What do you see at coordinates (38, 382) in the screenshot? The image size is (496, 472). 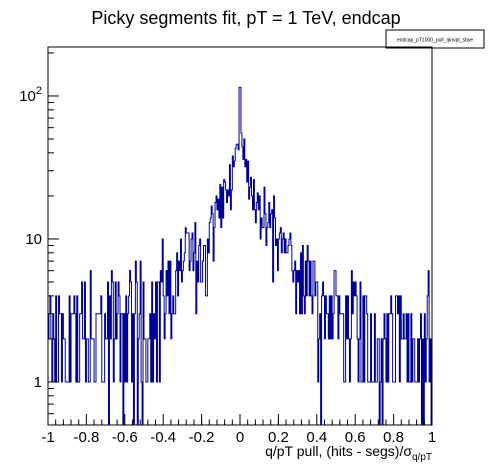 I see `y-tick-label: 1` at bounding box center [38, 382].